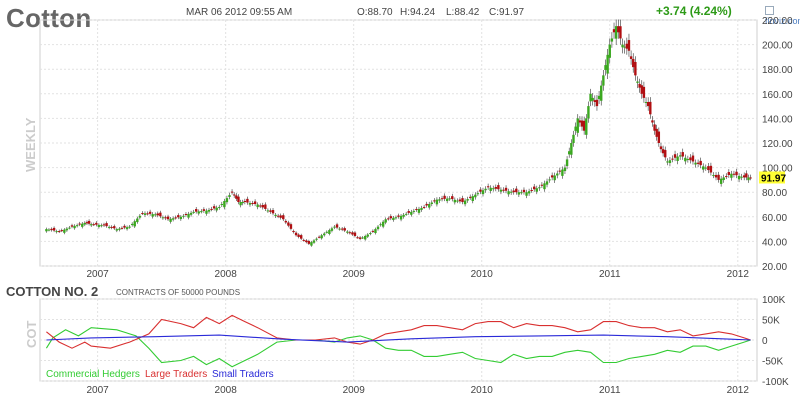 The image size is (800, 401). What do you see at coordinates (777, 119) in the screenshot?
I see `price-y-tick: 140.00` at bounding box center [777, 119].